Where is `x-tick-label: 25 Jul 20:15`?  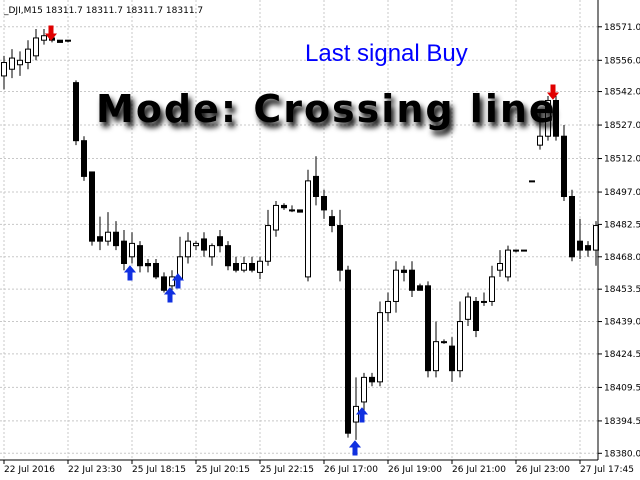
x-tick-label: 25 Jul 20:15 is located at coordinates (223, 470).